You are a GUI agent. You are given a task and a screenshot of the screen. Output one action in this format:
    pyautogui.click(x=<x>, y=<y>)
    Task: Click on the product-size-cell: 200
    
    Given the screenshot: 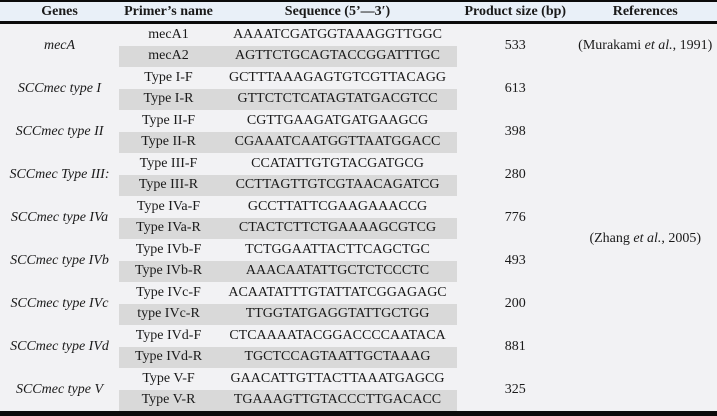 What is the action you would take?
    pyautogui.click(x=515, y=303)
    